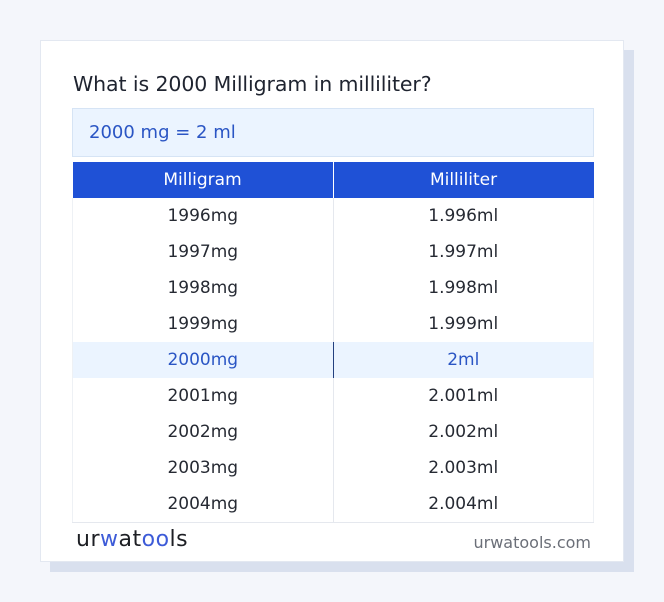 This screenshot has width=664, height=602. Describe the element at coordinates (463, 432) in the screenshot. I see `cell-milliliter: 2.002ml` at that location.